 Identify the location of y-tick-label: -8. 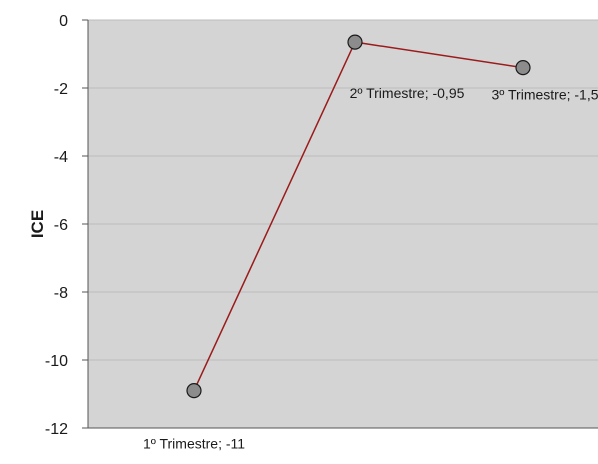
(61, 293).